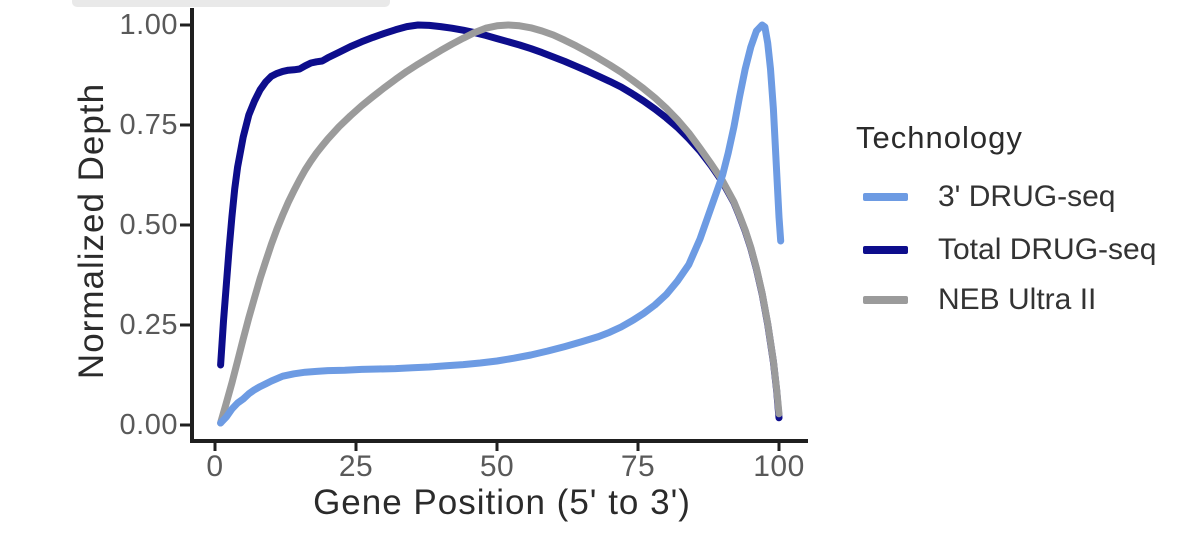  What do you see at coordinates (215, 466) in the screenshot?
I see `x-tick-label: 0` at bounding box center [215, 466].